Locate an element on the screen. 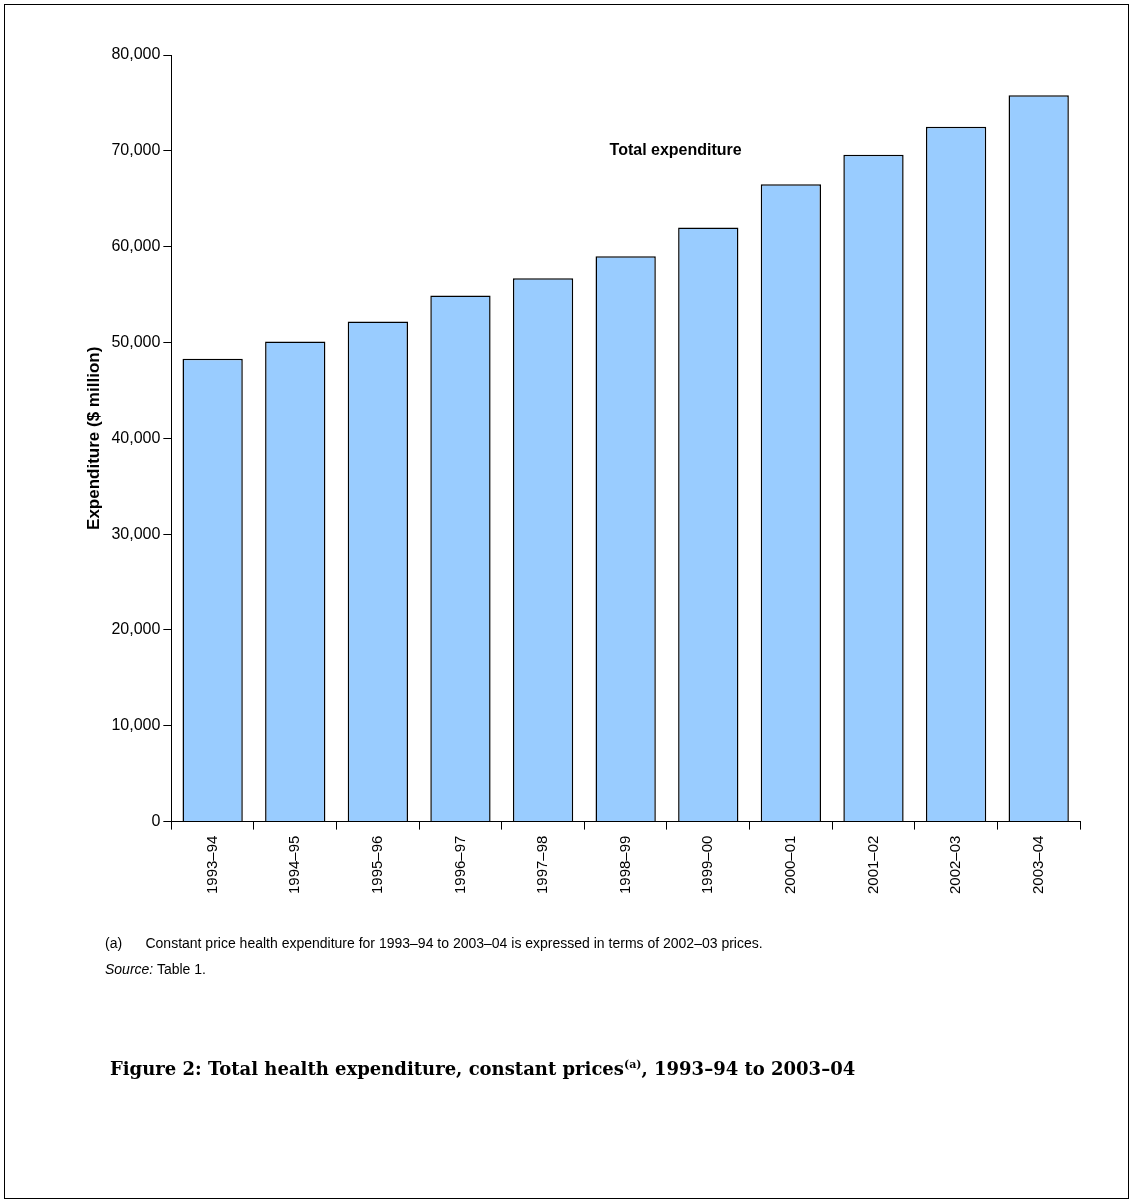  y-tick-label: 40,000 is located at coordinates (136, 437).